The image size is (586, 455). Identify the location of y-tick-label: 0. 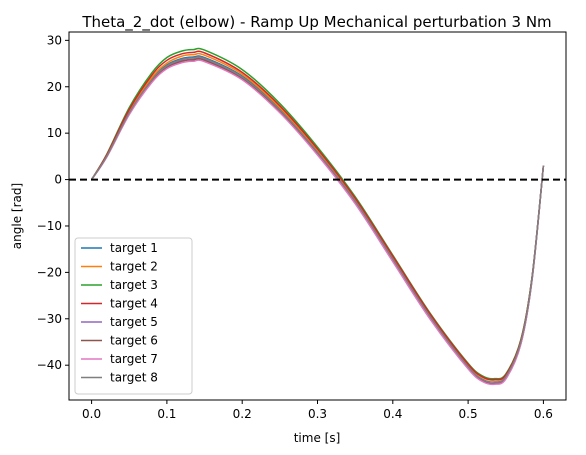
(58, 180).